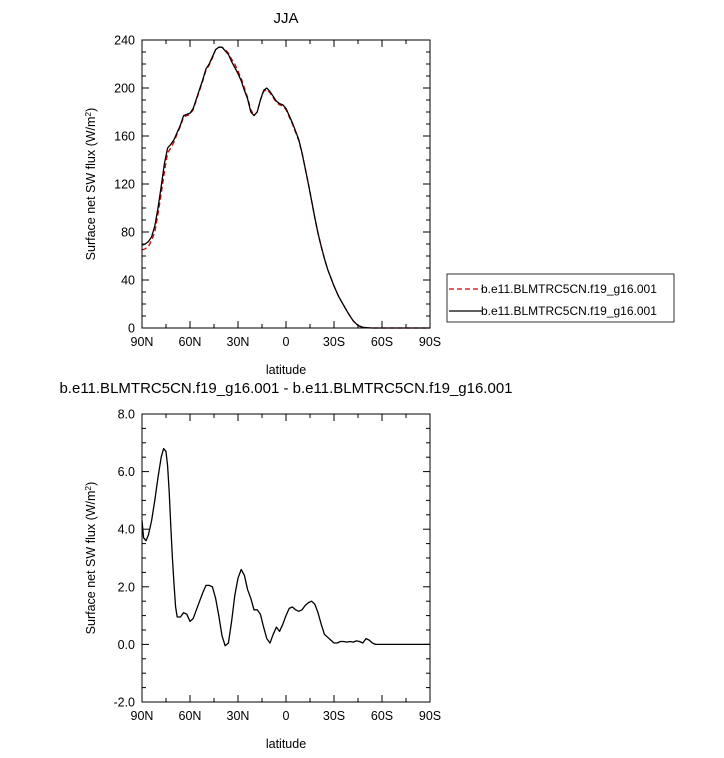  What do you see at coordinates (286, 744) in the screenshot?
I see `bottom-x-axis-label: latitude` at bounding box center [286, 744].